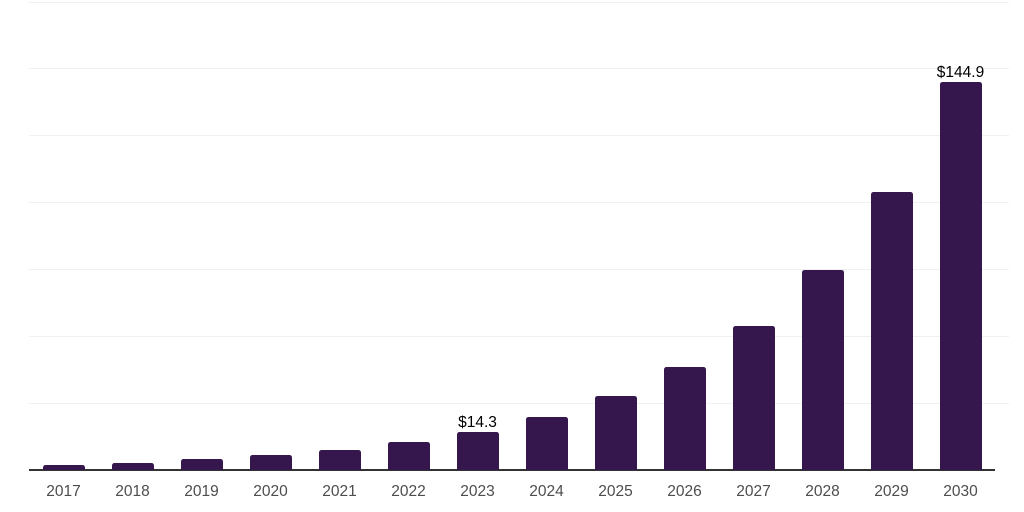 This screenshot has height=512, width=1024. What do you see at coordinates (615, 432) in the screenshot?
I see `bar-2025` at bounding box center [615, 432].